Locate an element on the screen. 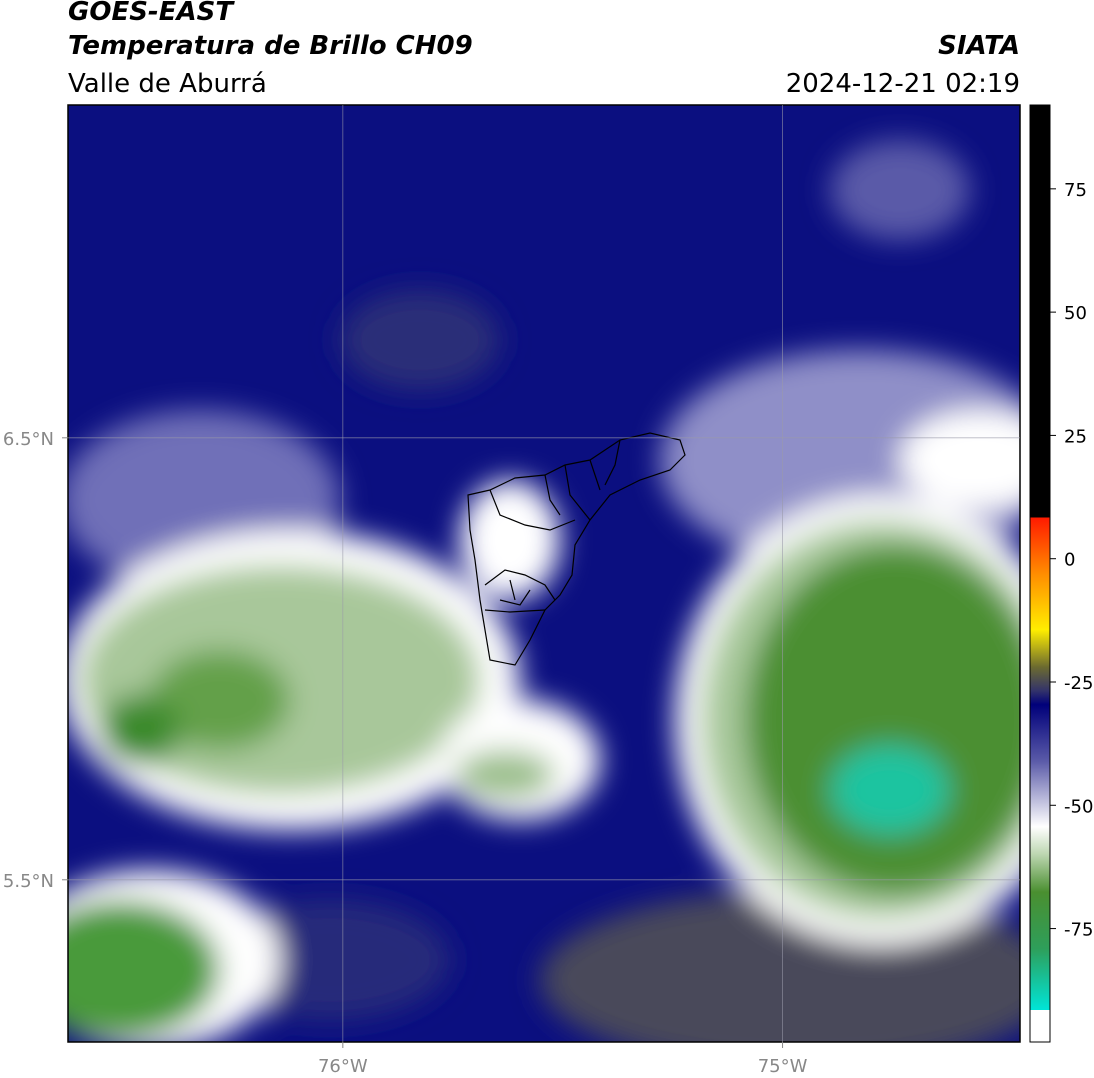 This screenshot has height=1078, width=1094. colorbar-tick-label: 0 is located at coordinates (1069, 560).